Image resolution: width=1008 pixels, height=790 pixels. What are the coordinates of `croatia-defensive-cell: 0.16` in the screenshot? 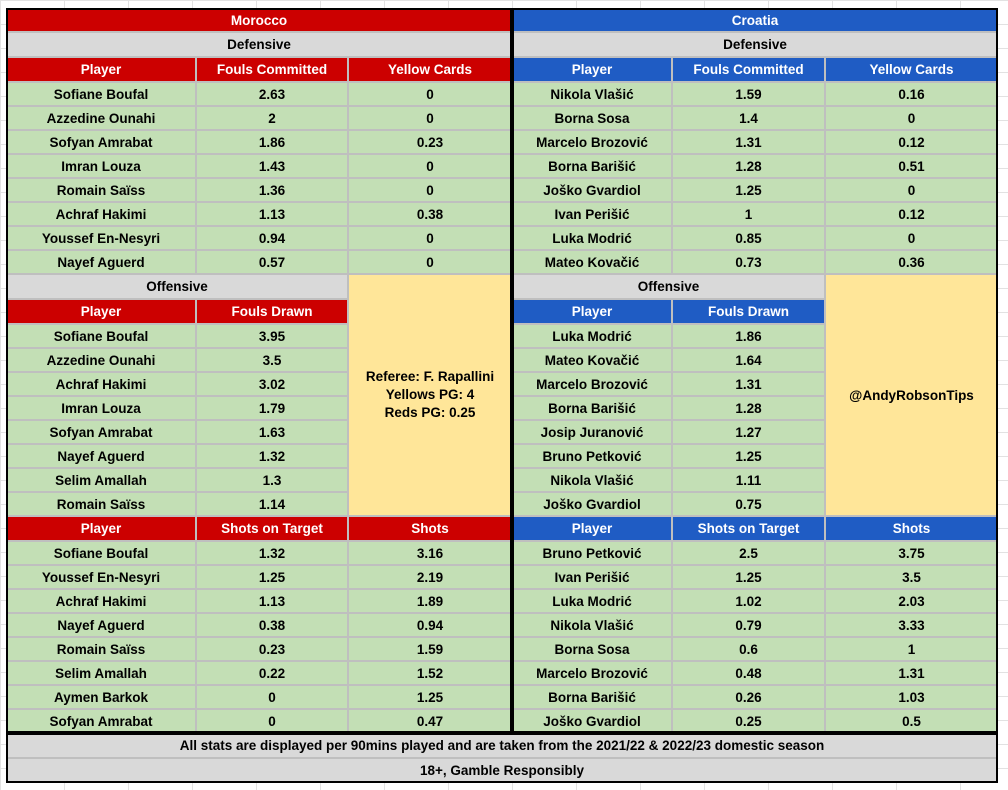 It's located at (911, 94).